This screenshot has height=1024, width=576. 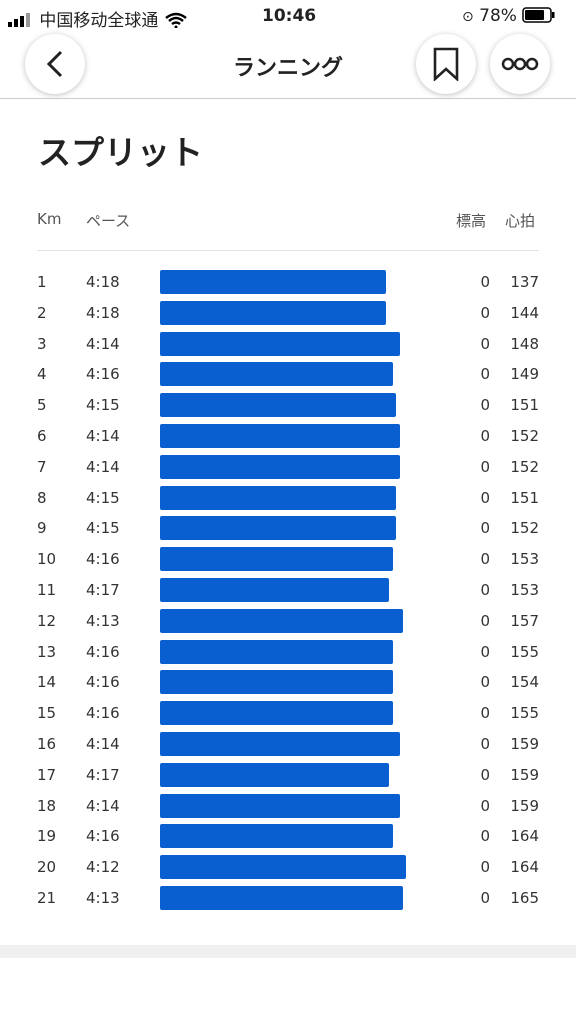 I want to click on km: 15, so click(x=47, y=713).